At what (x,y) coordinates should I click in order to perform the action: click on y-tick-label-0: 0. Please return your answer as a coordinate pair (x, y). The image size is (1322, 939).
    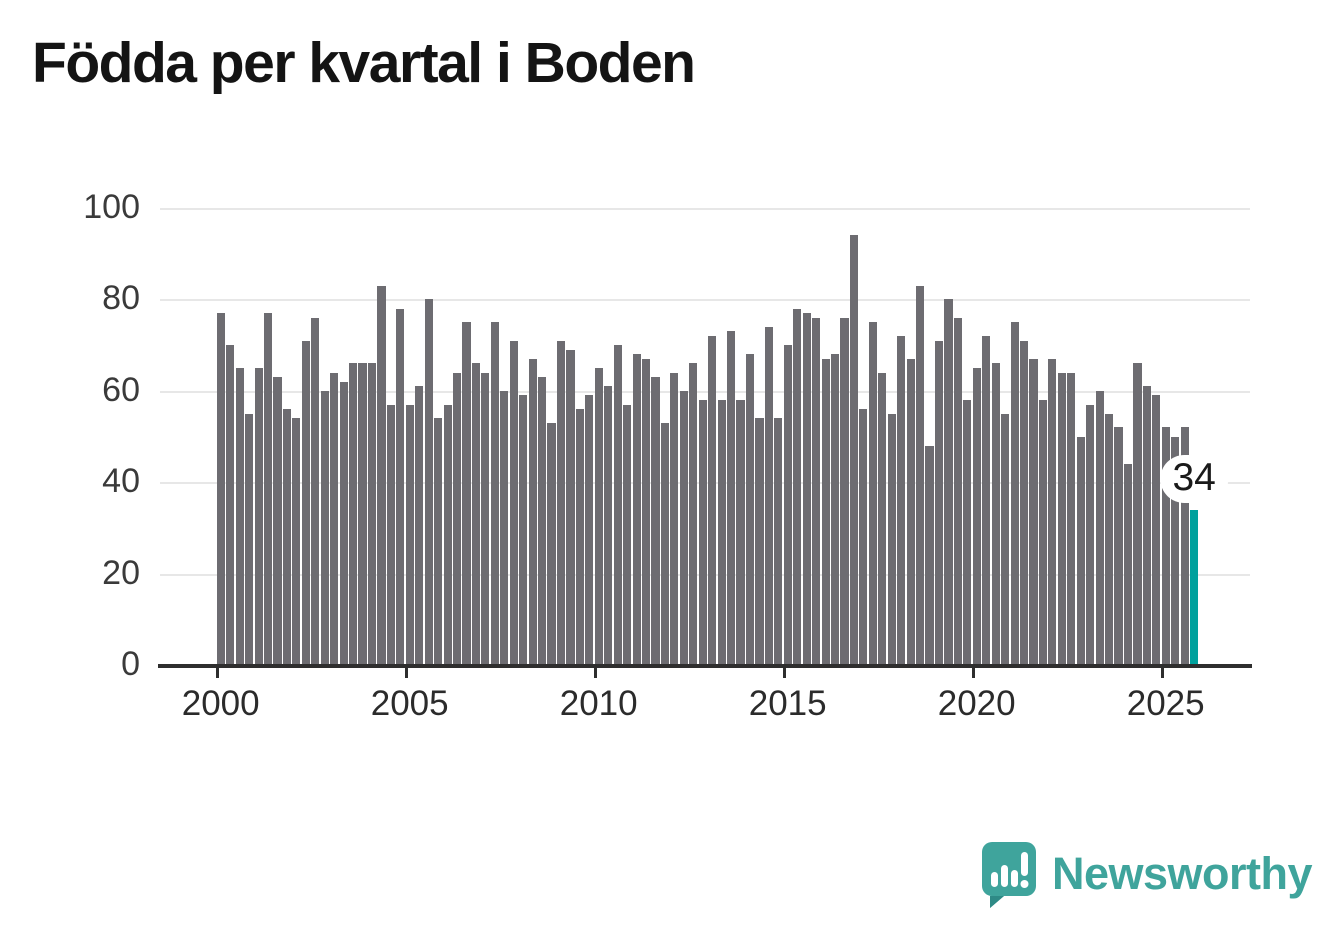
    Looking at the image, I should click on (130, 664).